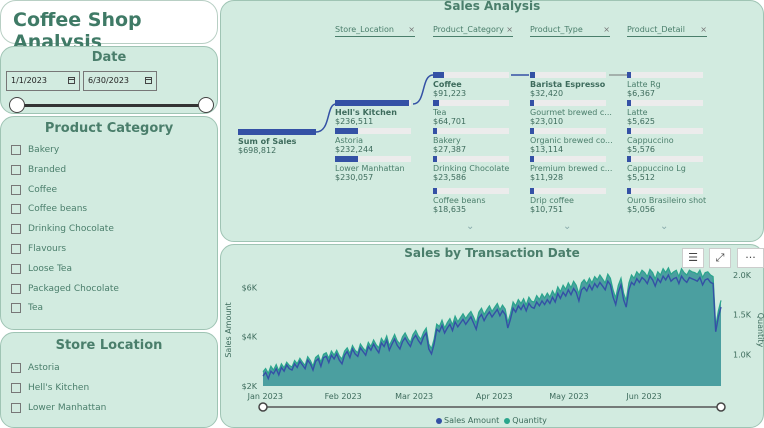  I want to click on decomp-node: Premium brewed c... $11,928, so click(571, 169).